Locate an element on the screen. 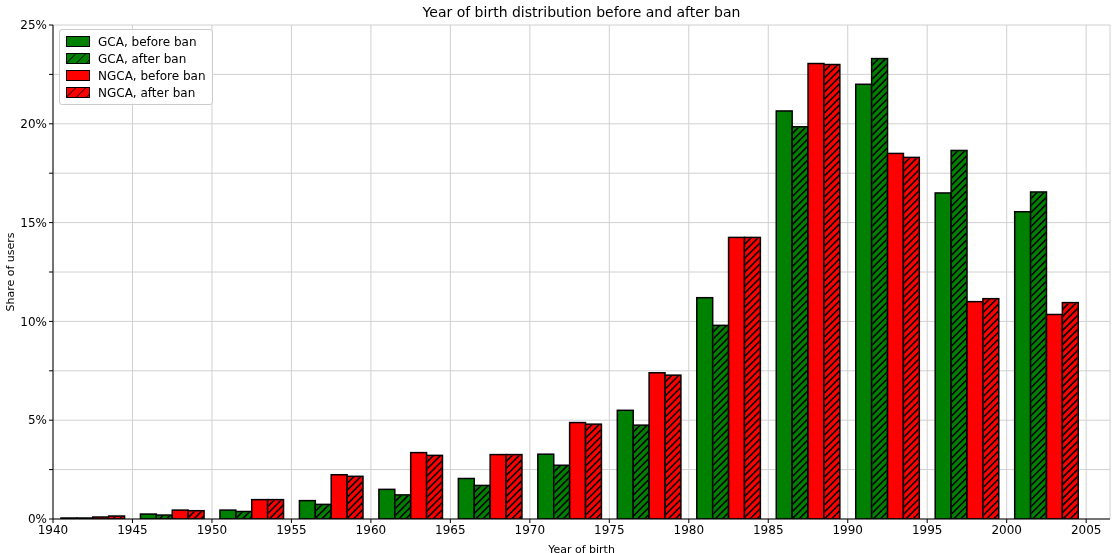  x-tick-label: 1960 is located at coordinates (371, 529).